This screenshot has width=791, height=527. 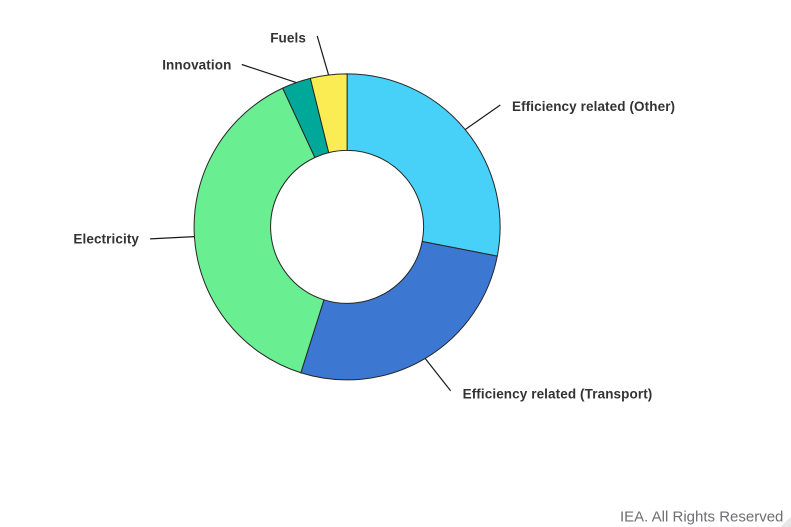 I want to click on svg-text: Efficiency related (Other), so click(x=593, y=106).